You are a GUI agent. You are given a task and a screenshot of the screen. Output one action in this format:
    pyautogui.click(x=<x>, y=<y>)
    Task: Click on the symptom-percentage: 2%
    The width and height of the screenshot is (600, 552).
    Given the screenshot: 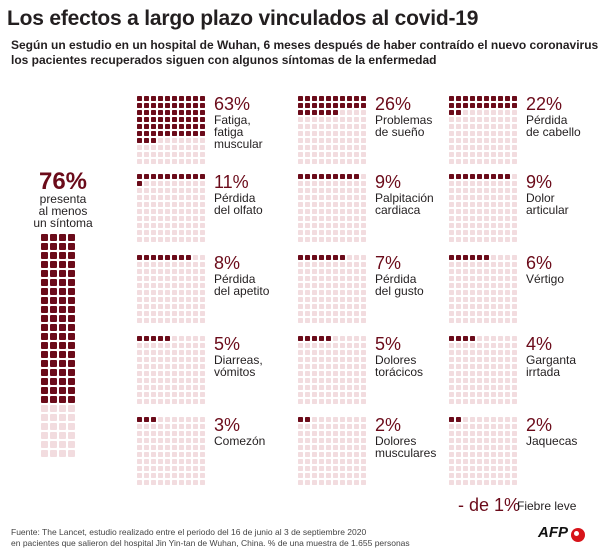 What is the action you would take?
    pyautogui.click(x=388, y=425)
    